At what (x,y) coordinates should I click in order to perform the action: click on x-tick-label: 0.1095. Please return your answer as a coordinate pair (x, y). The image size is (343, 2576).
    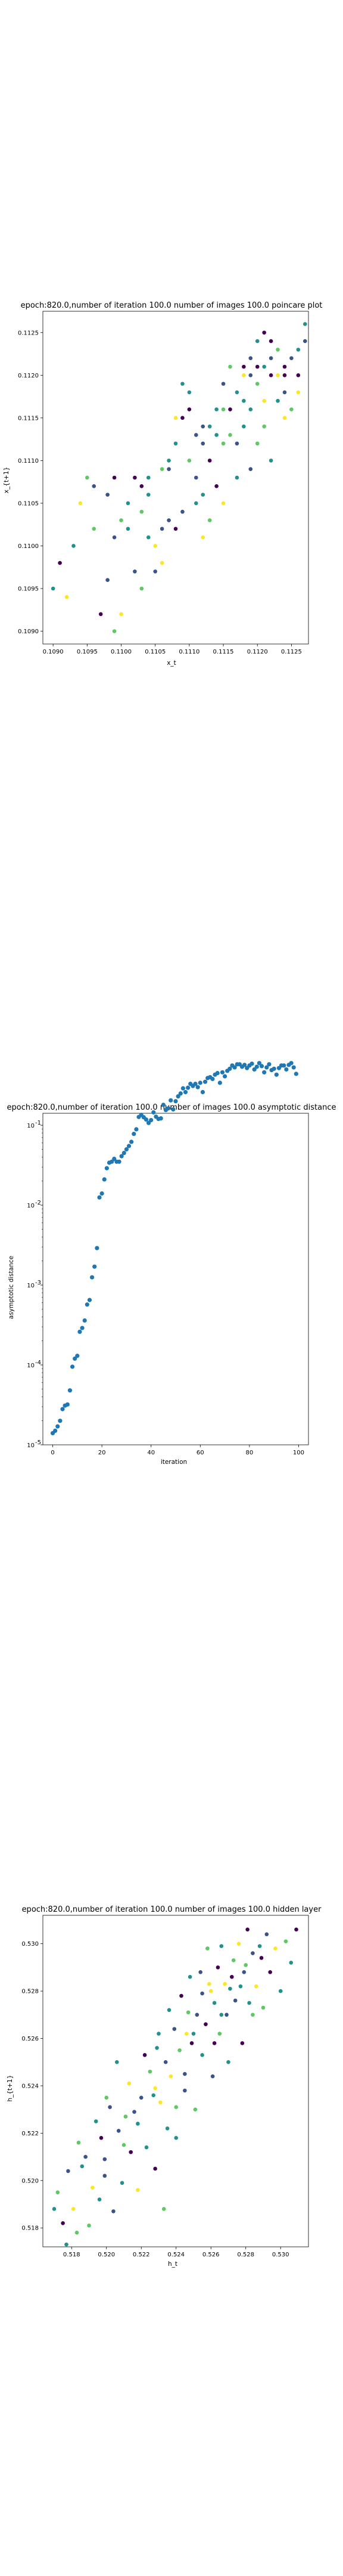
    Looking at the image, I should click on (88, 652).